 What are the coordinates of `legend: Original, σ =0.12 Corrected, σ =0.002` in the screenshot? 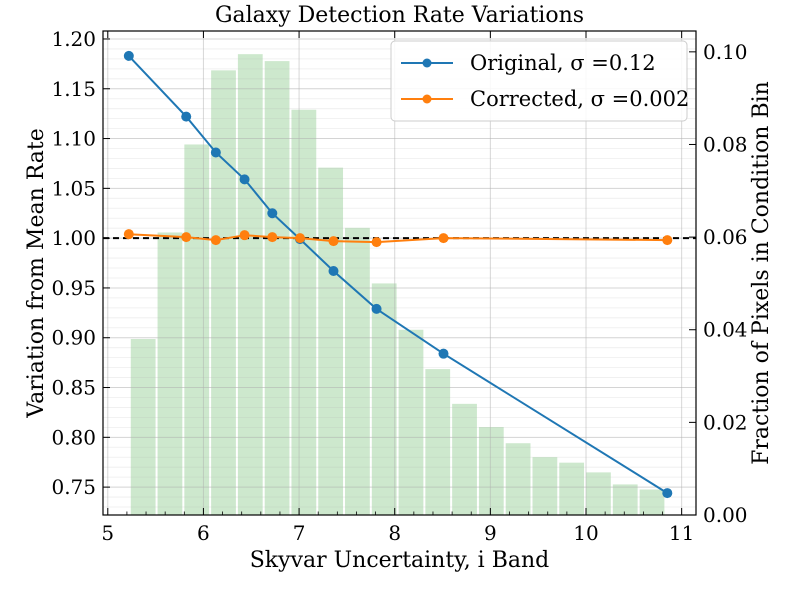 It's located at (539, 81).